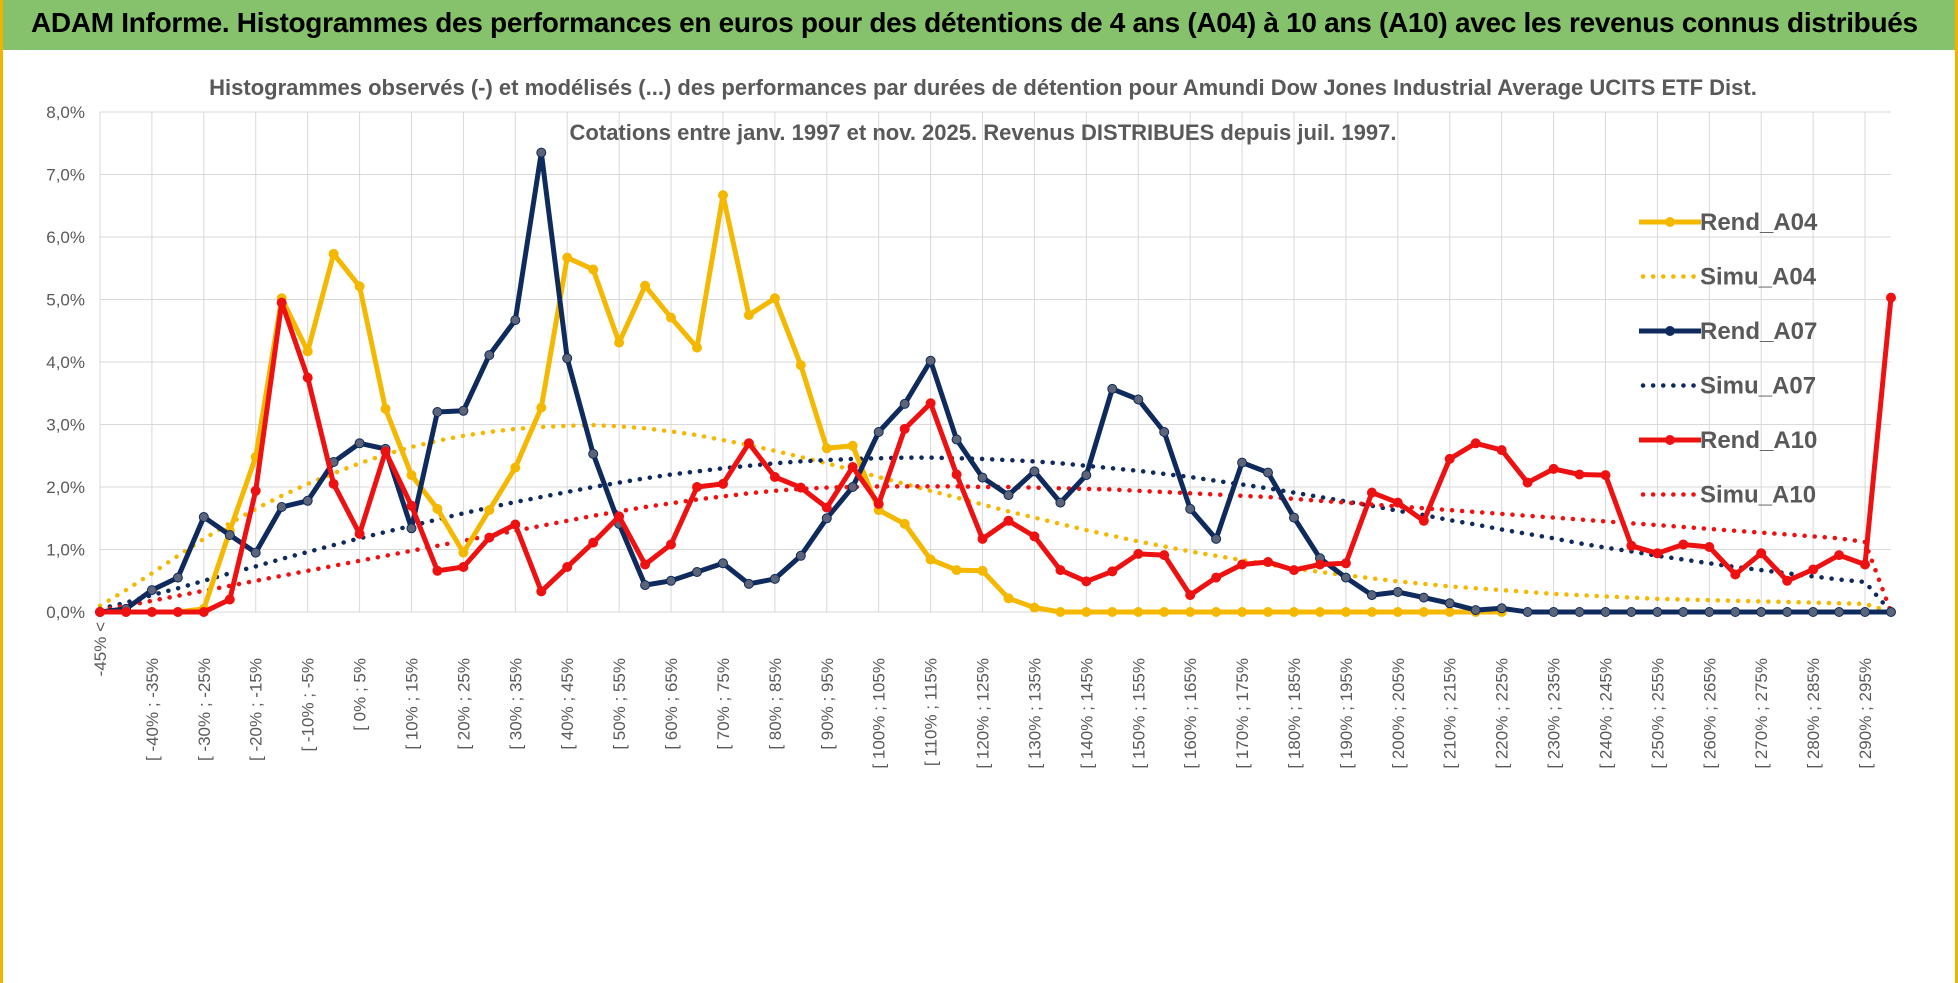 This screenshot has width=1958, height=983. I want to click on legend-label: Rend_A04, so click(1759, 222).